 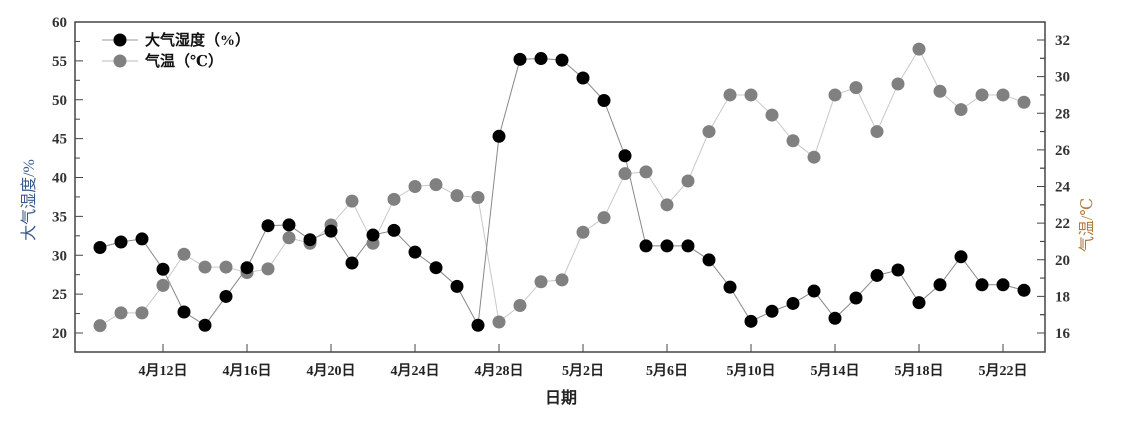 What do you see at coordinates (29, 200) in the screenshot?
I see `y-axis-label-left: 大气湿度/%` at bounding box center [29, 200].